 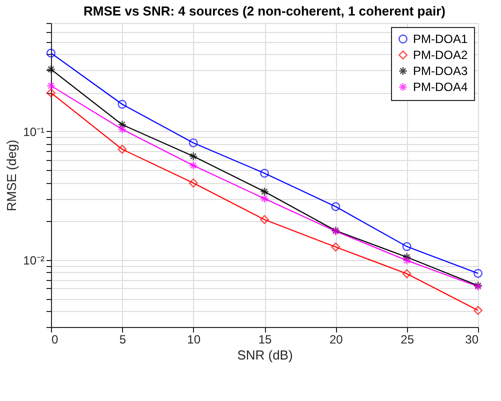 I want to click on x-tick-label: 5, so click(x=122, y=339).